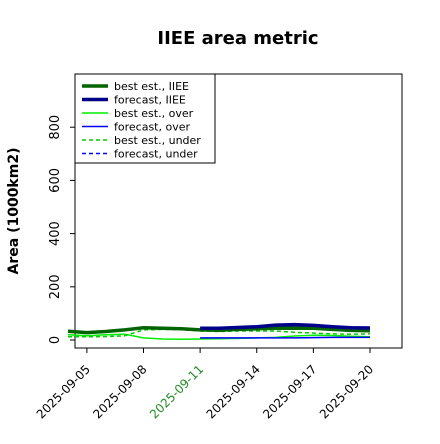  Describe the element at coordinates (157, 140) in the screenshot. I see `legend-label: best est., under` at that location.